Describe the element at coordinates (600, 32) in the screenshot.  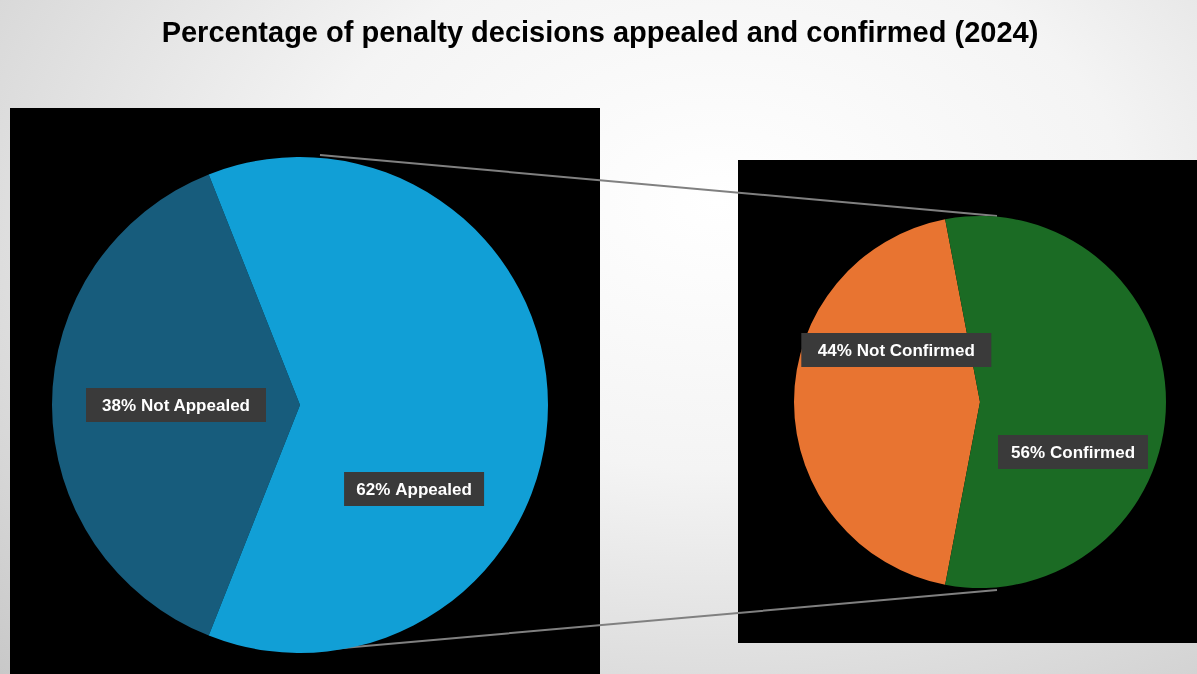
I see `chart-title: Percentage of penalty decisions appealed and confirmed (2024)` at that location.